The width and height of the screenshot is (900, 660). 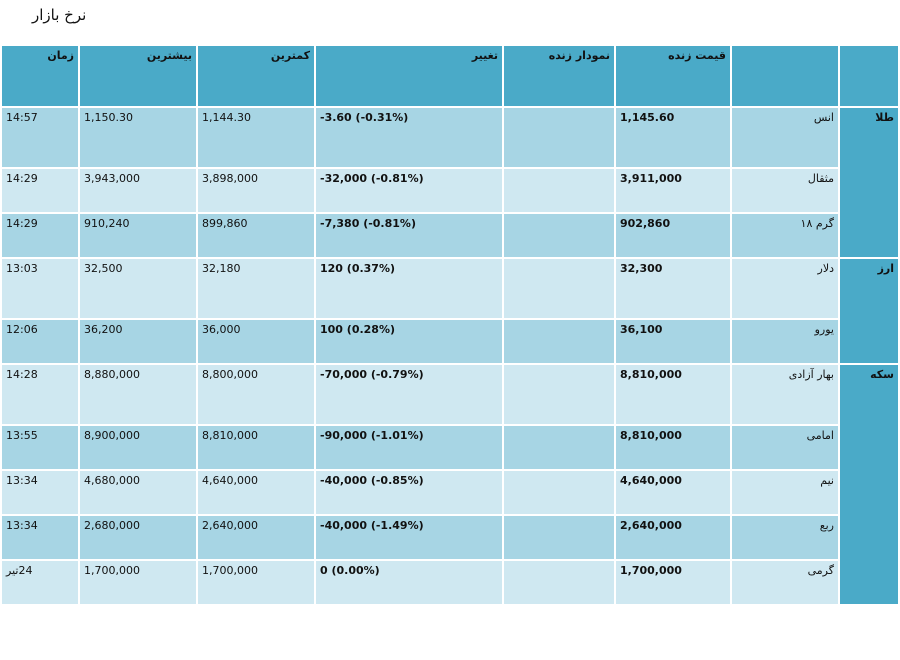 I want to click on item-name: دلار, so click(x=785, y=288).